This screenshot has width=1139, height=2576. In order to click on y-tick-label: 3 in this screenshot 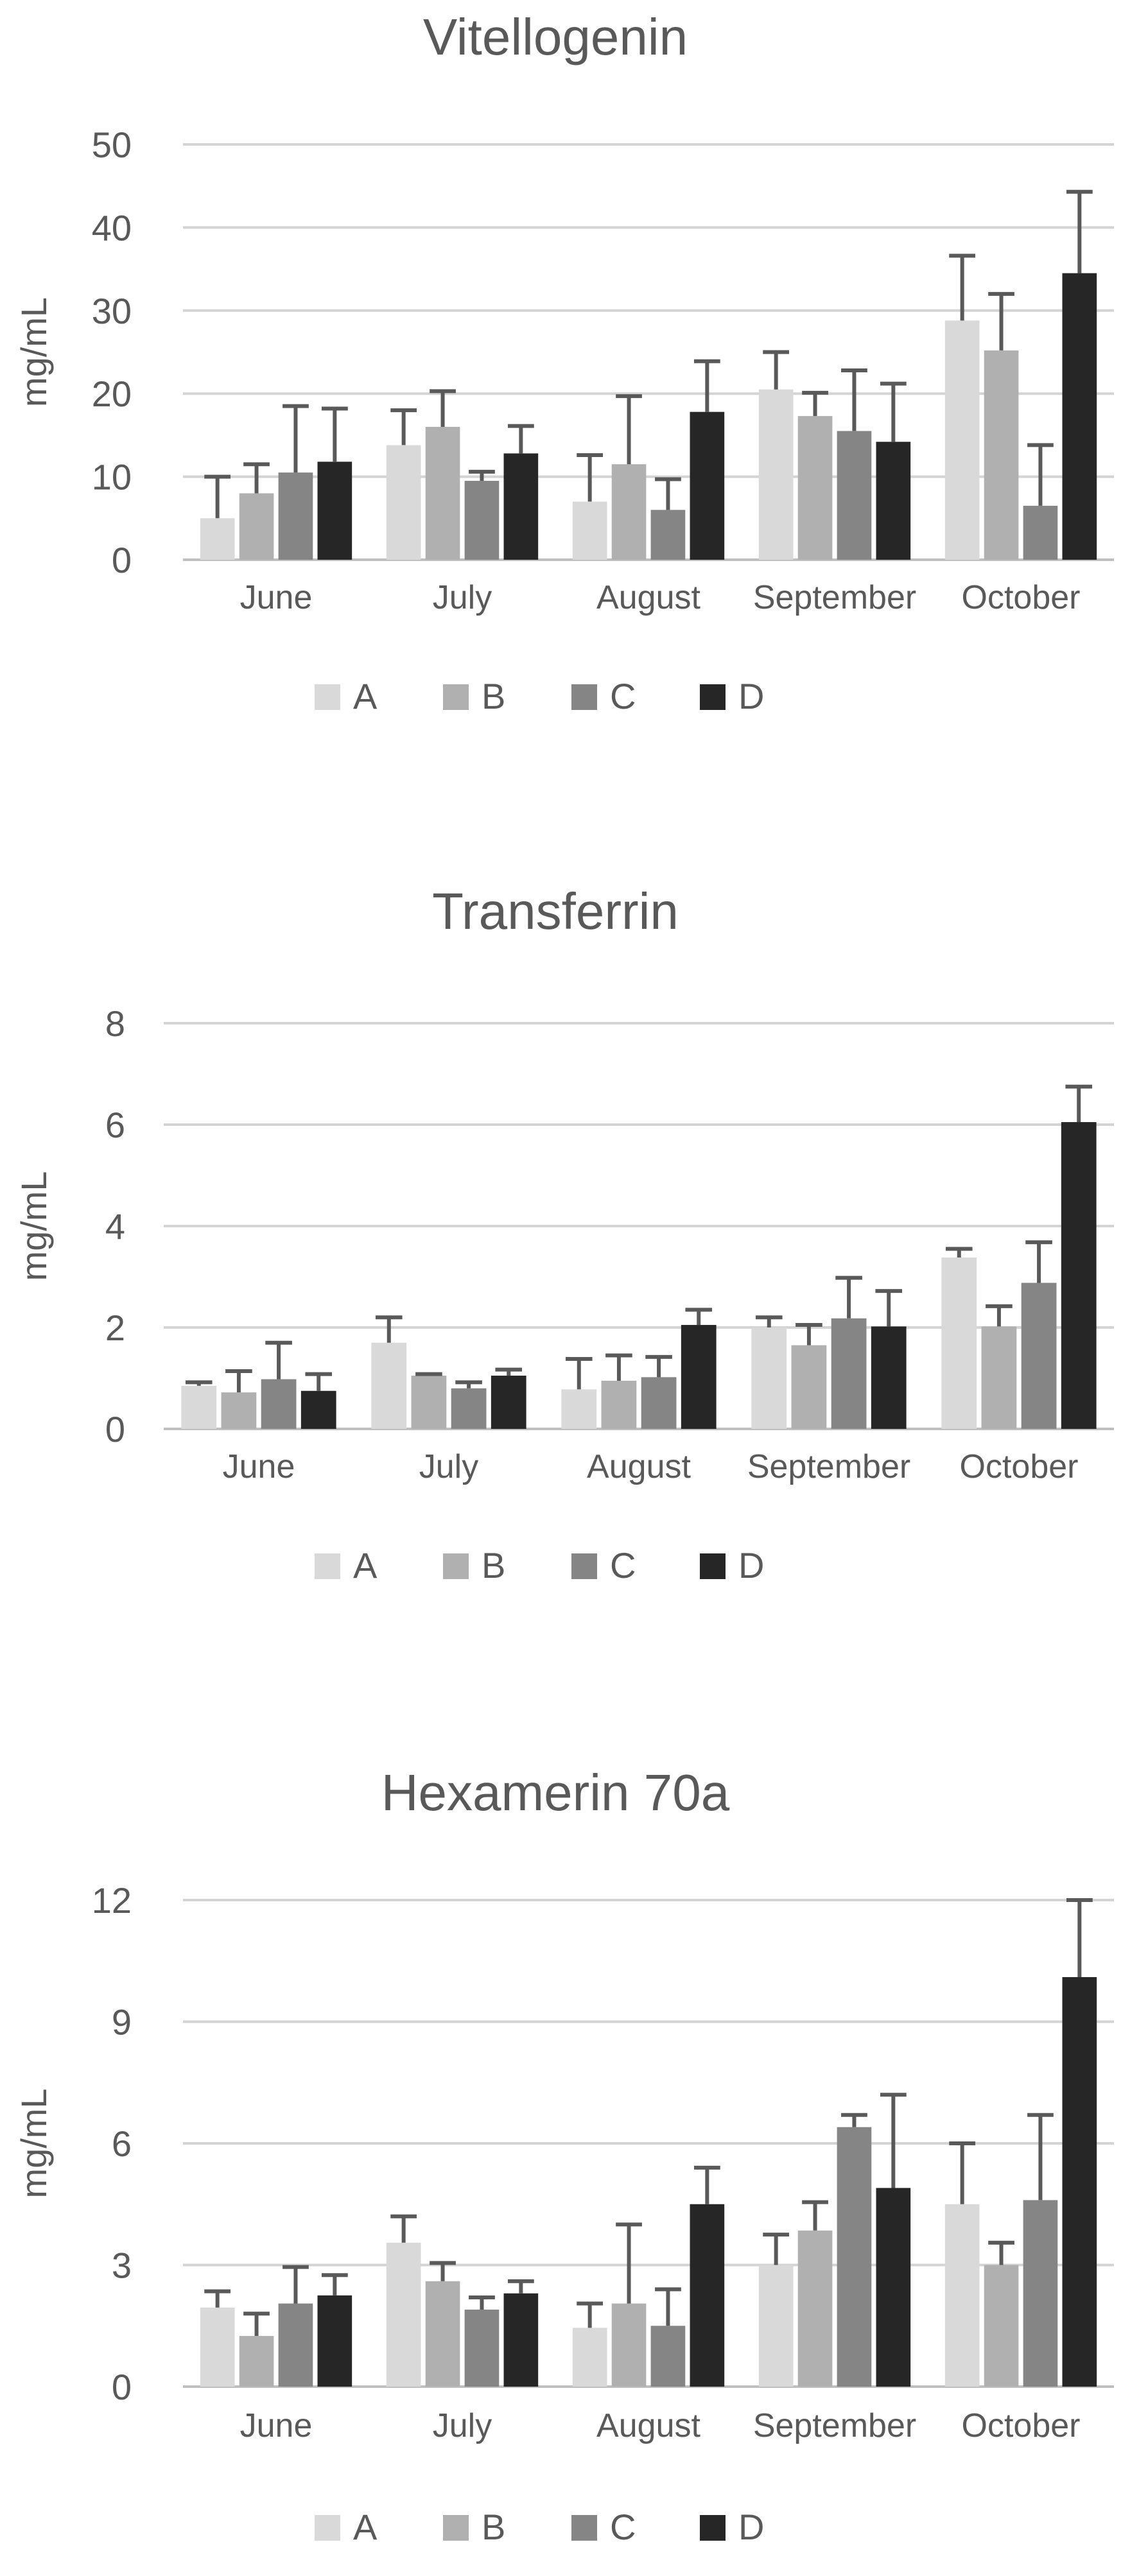, I will do `click(122, 2266)`.